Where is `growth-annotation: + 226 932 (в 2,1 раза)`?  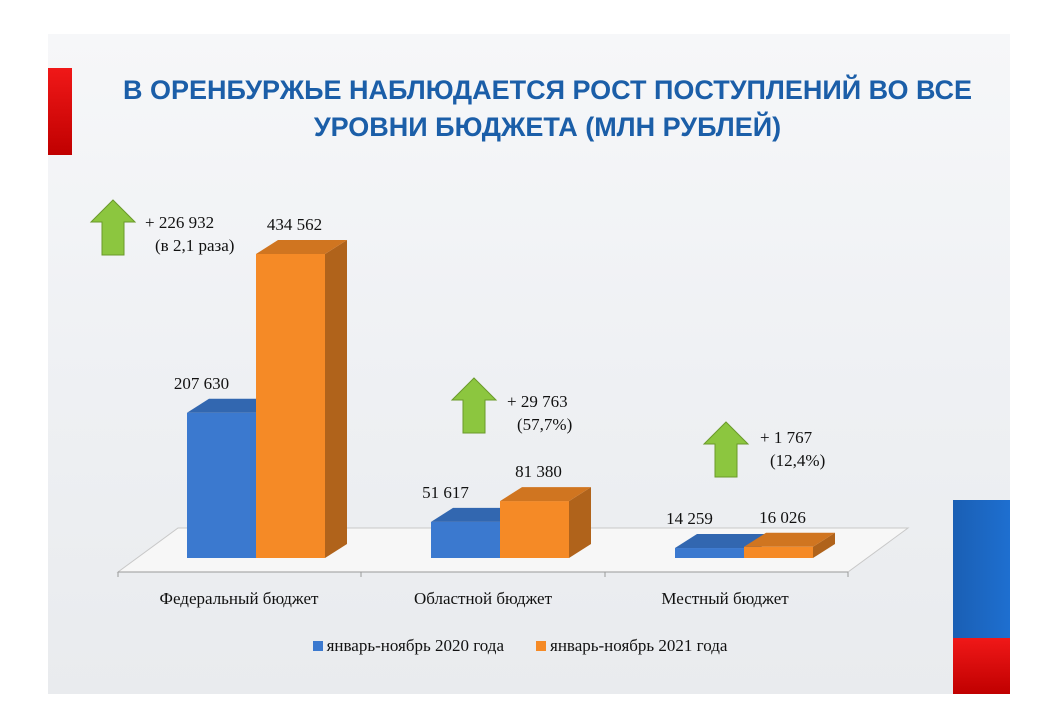
growth-annotation: + 226 932 (в 2,1 раза) is located at coordinates (161, 227).